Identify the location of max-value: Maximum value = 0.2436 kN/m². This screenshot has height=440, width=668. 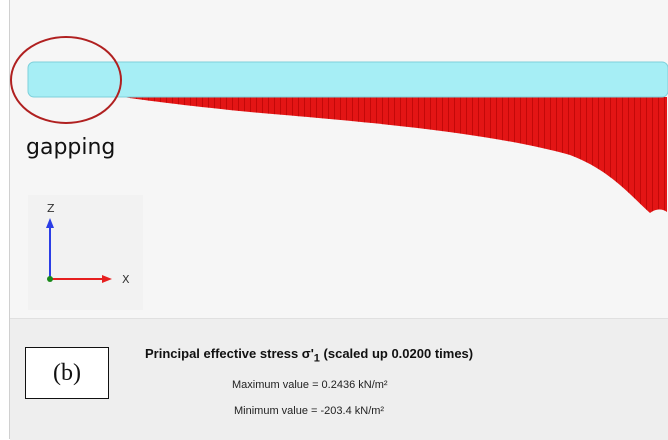
(310, 385).